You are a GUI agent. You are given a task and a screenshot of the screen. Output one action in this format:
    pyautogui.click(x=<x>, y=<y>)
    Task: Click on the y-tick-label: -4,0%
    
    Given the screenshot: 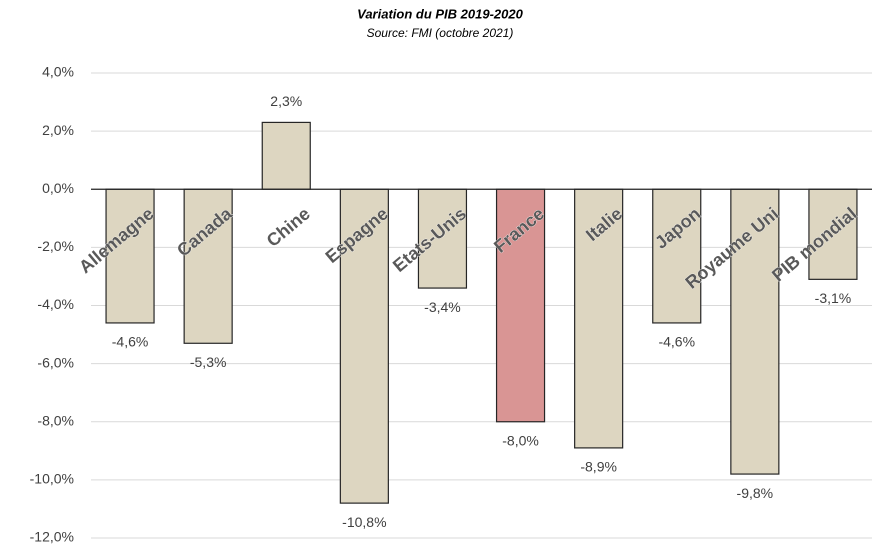 What is the action you would take?
    pyautogui.click(x=55, y=304)
    